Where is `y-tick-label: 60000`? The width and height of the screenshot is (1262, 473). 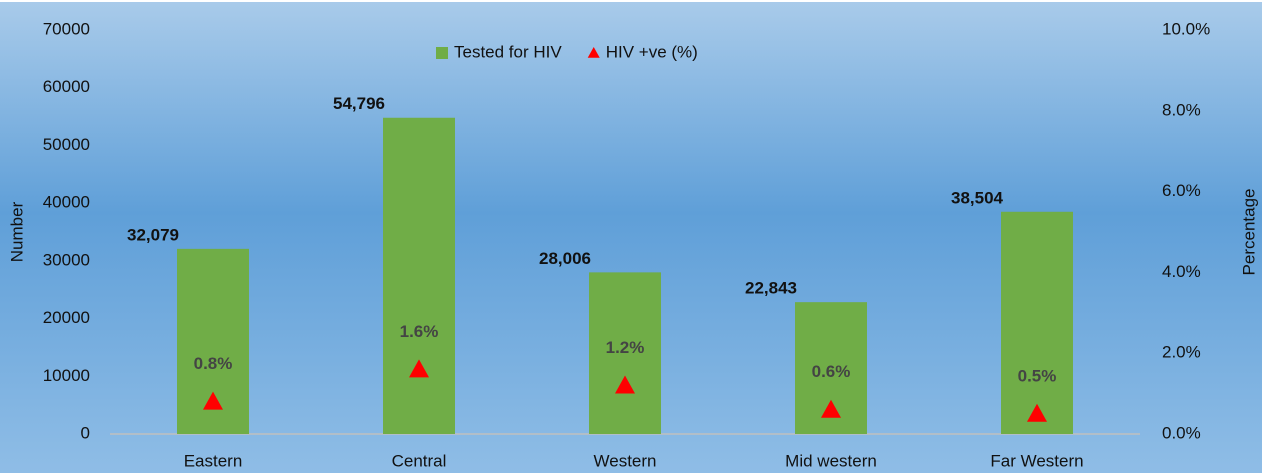
y-tick-label: 60000 is located at coordinates (66, 86).